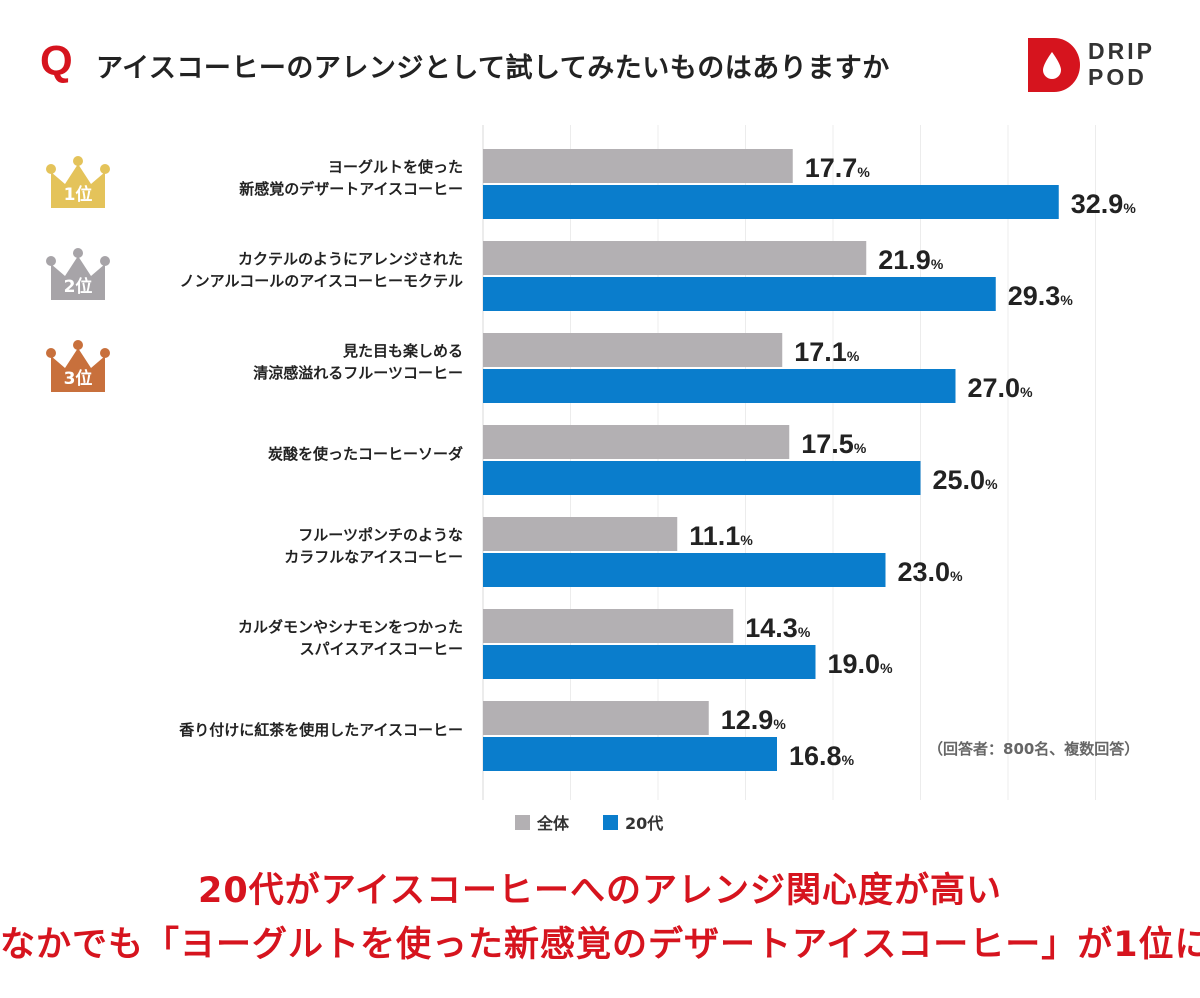 The image size is (1200, 998). Describe the element at coordinates (78, 286) in the screenshot. I see `rank-label: 2位` at that location.